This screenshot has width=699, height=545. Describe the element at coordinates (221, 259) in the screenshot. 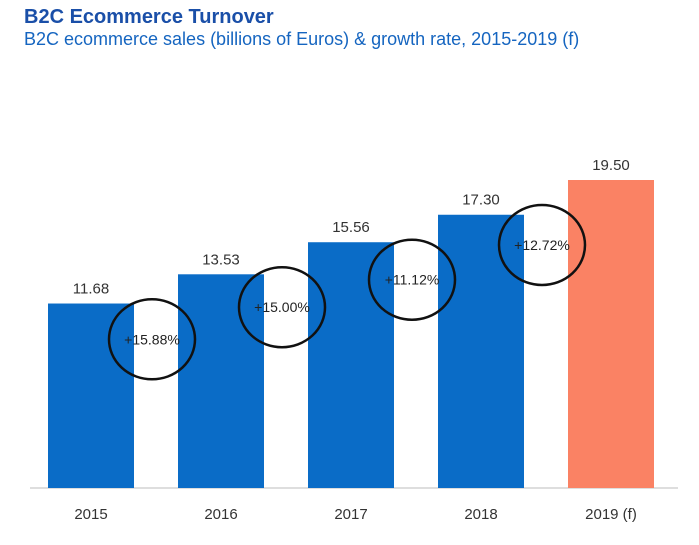

I see `value-label: 13.53` at that location.